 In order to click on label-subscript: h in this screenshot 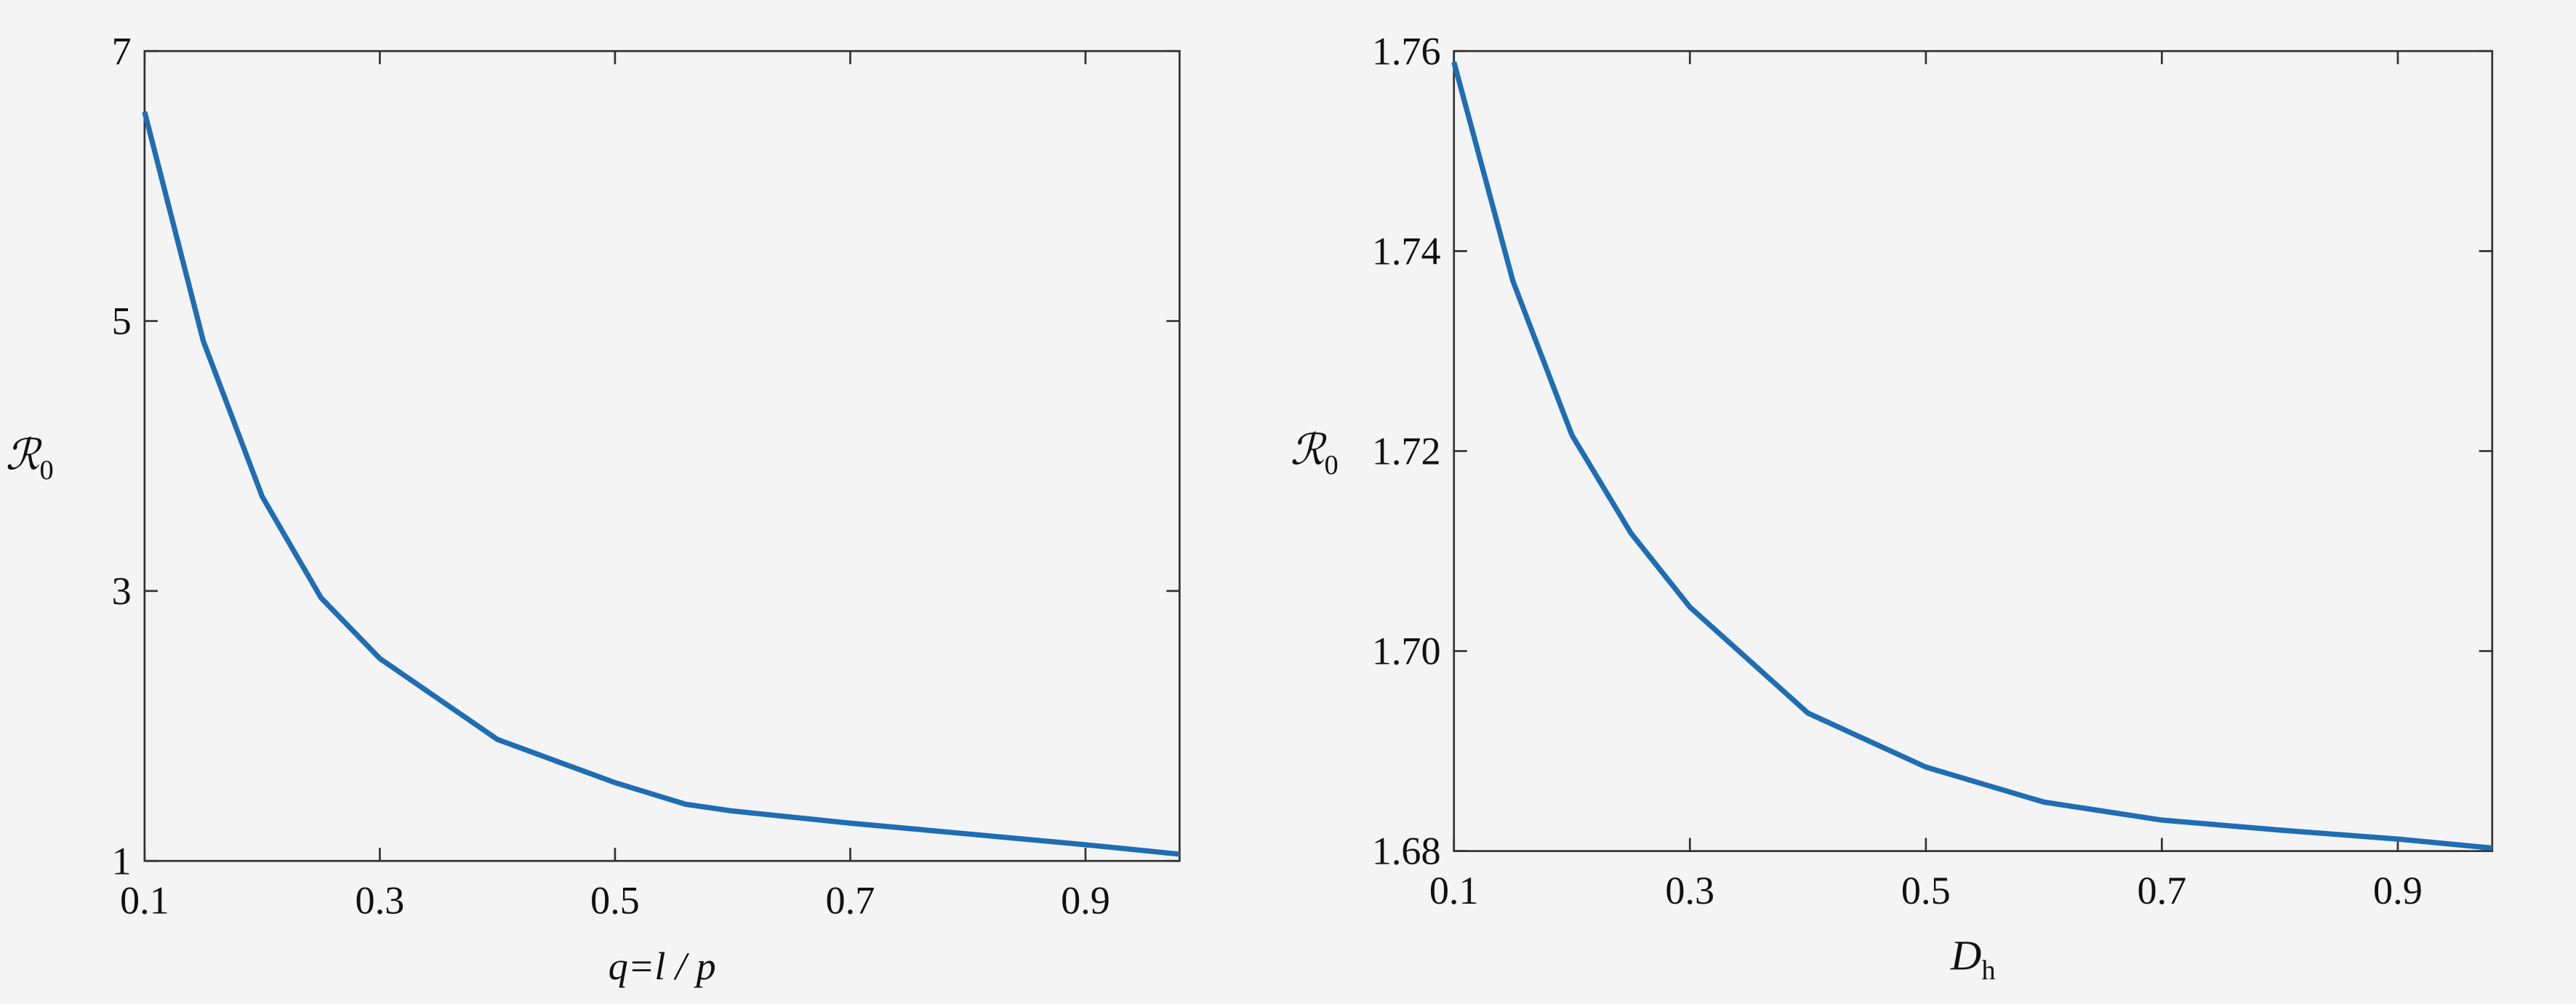, I will do `click(1988, 971)`.